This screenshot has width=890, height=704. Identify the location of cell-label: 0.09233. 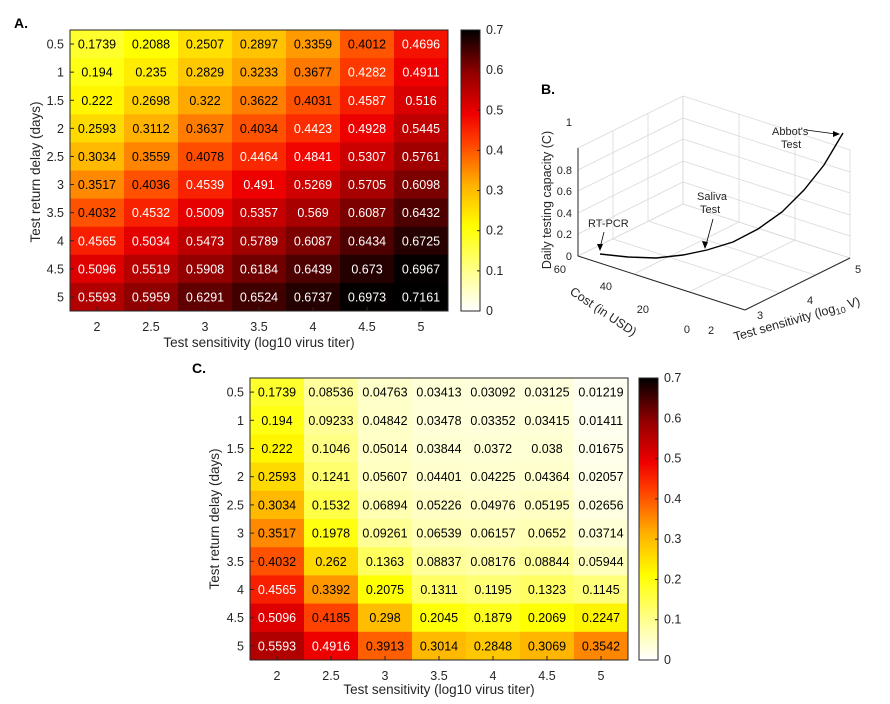
(330, 421).